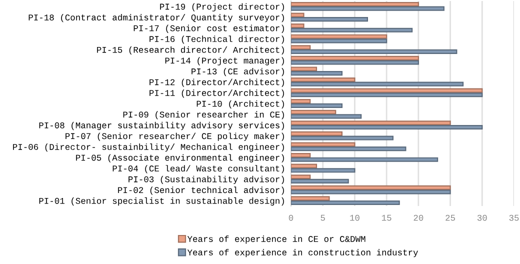  I want to click on y-tick-label: PI-09 (Senior researcher in CE), so click(203, 115).